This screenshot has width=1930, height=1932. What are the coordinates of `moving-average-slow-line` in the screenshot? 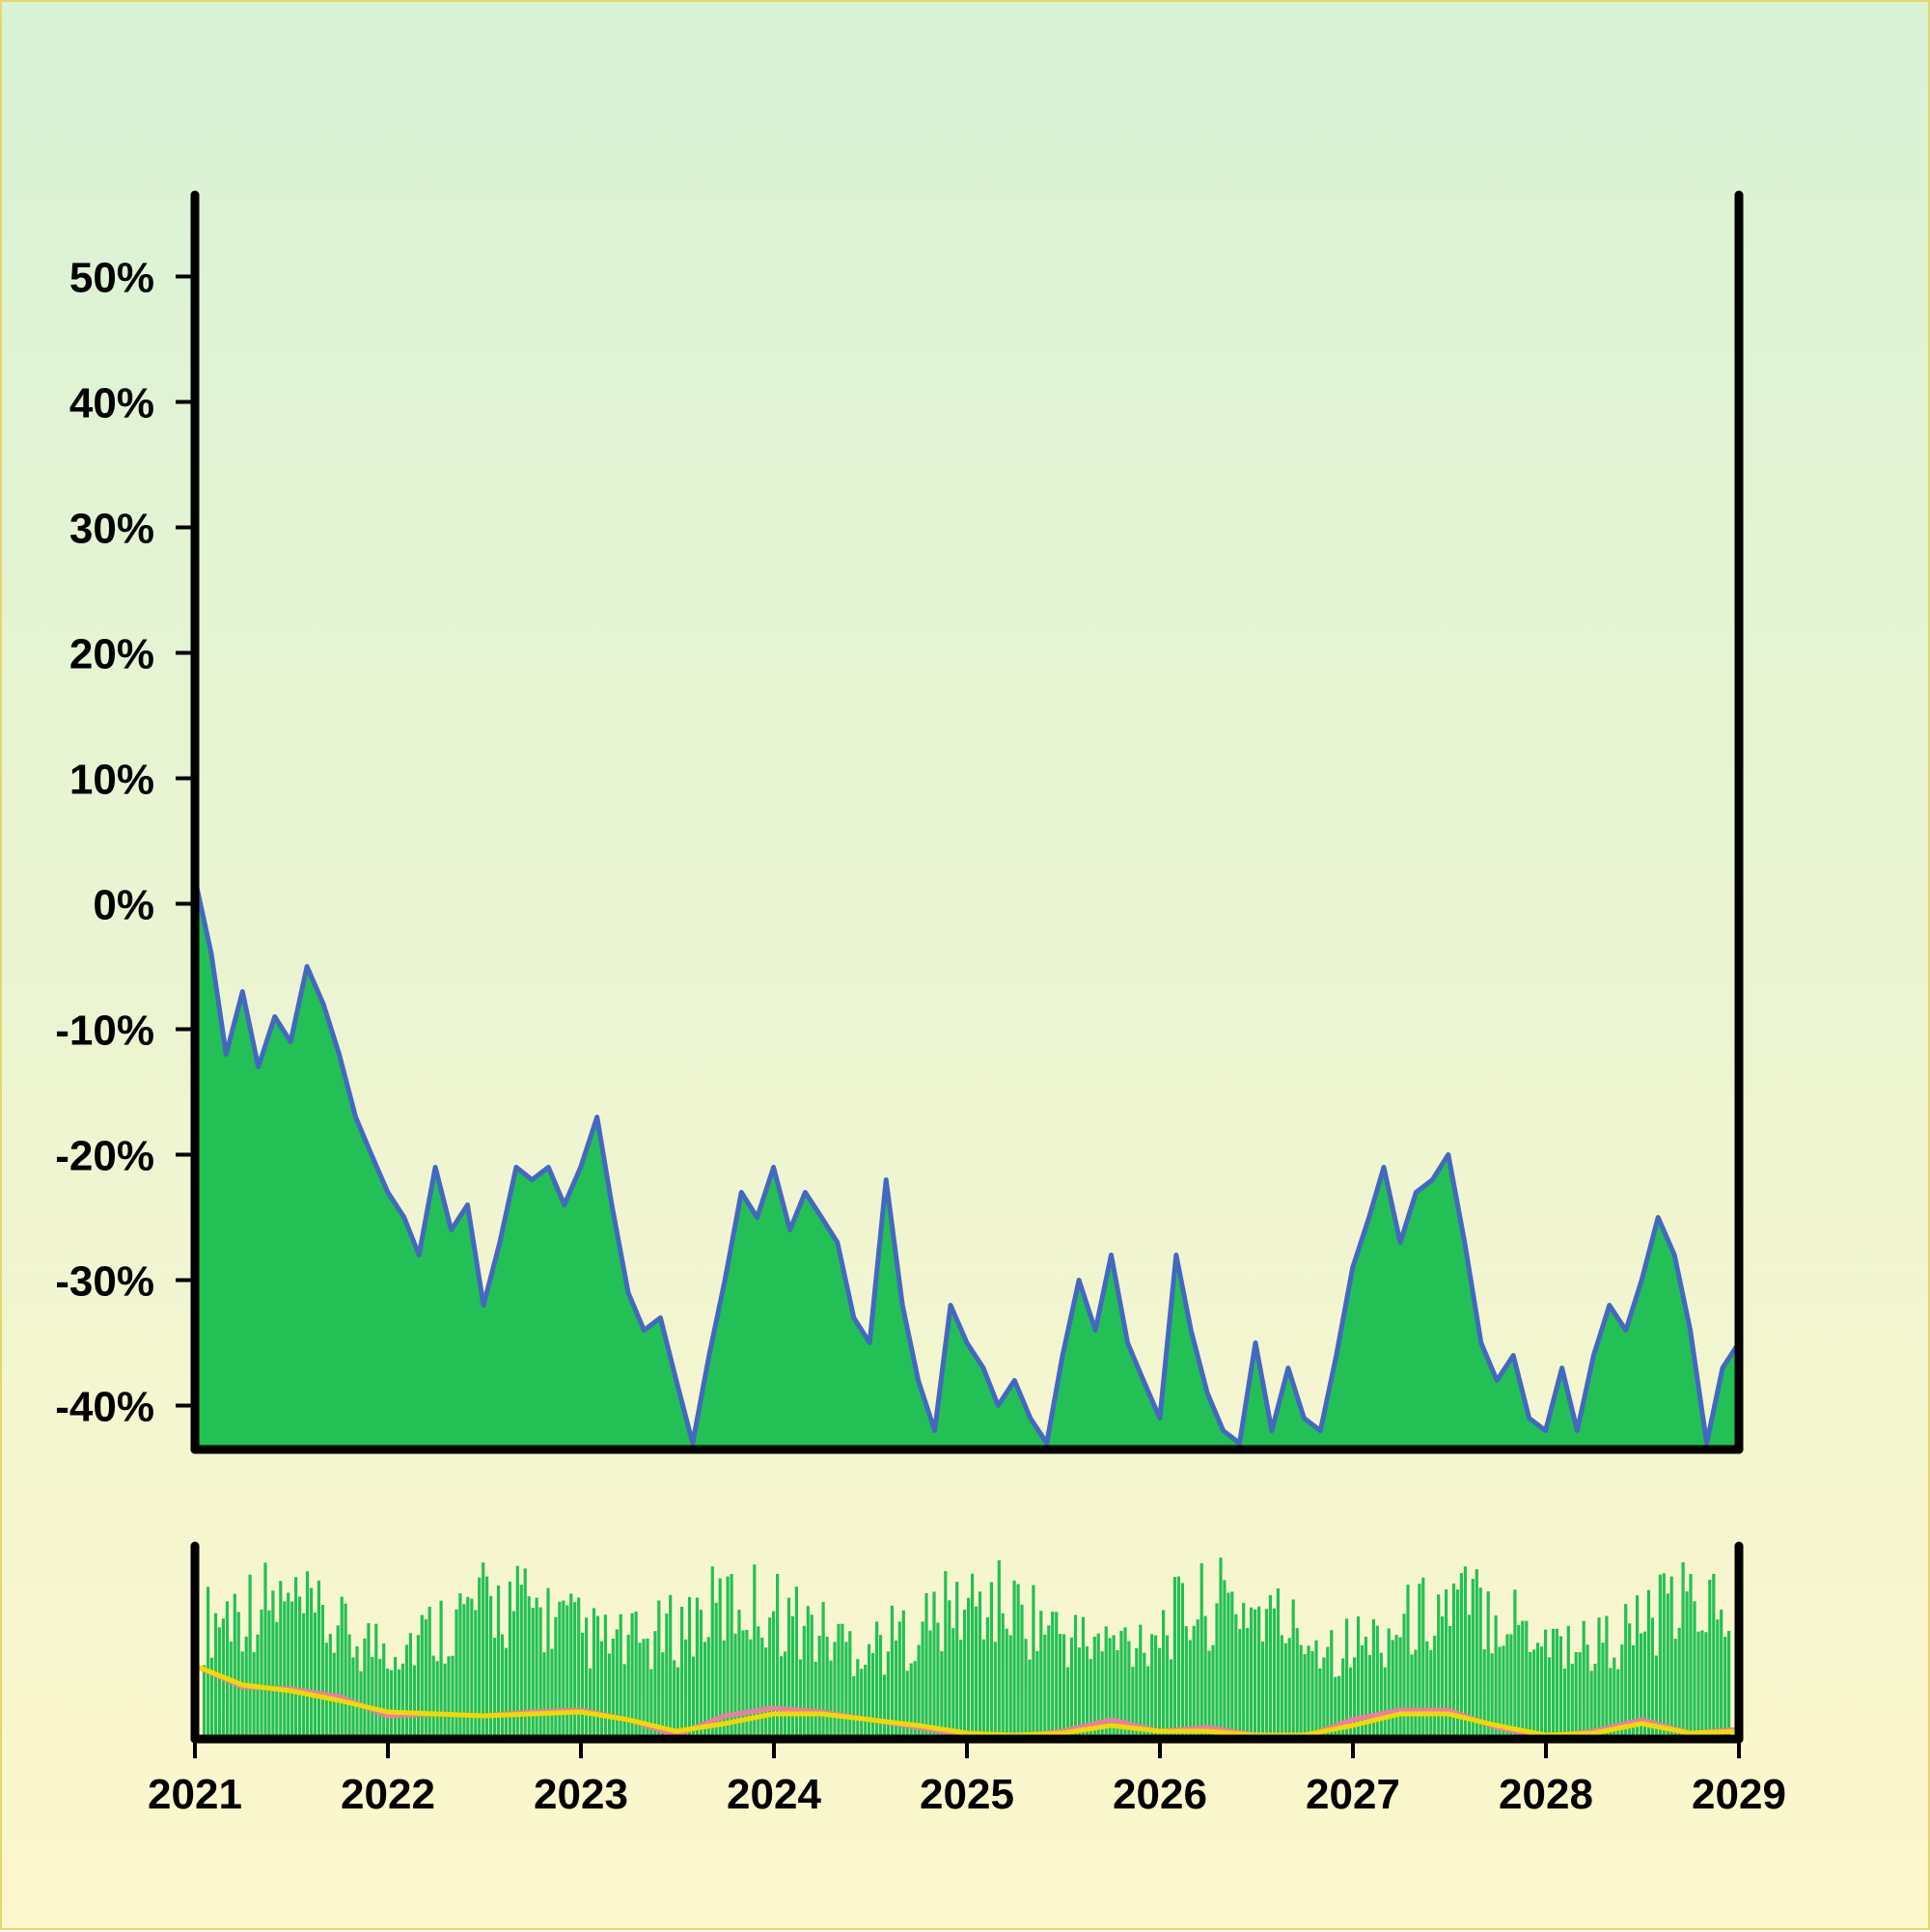 It's located at (967, 1700).